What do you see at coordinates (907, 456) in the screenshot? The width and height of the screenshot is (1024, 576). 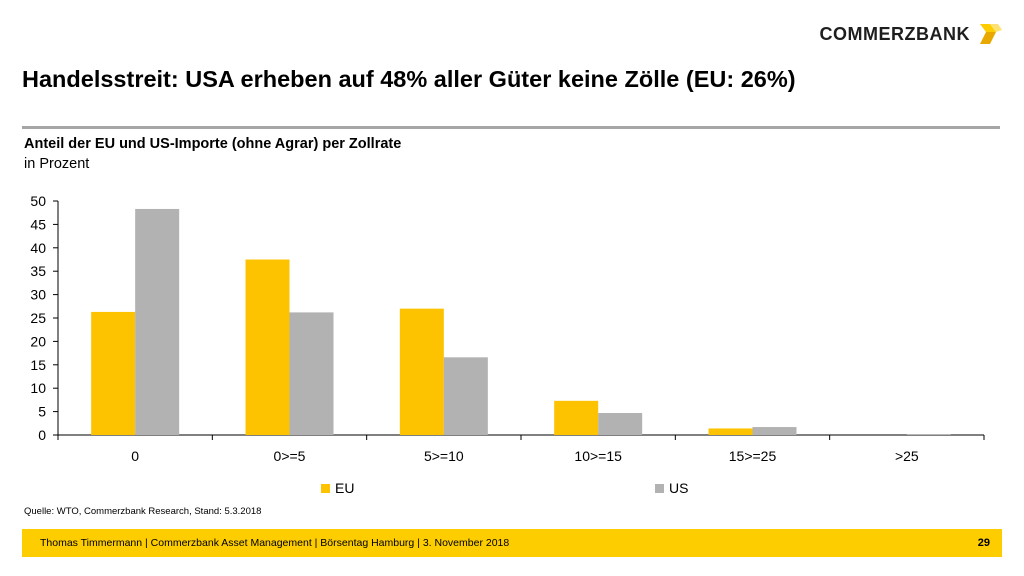 I see `x-tick-label: >25` at bounding box center [907, 456].